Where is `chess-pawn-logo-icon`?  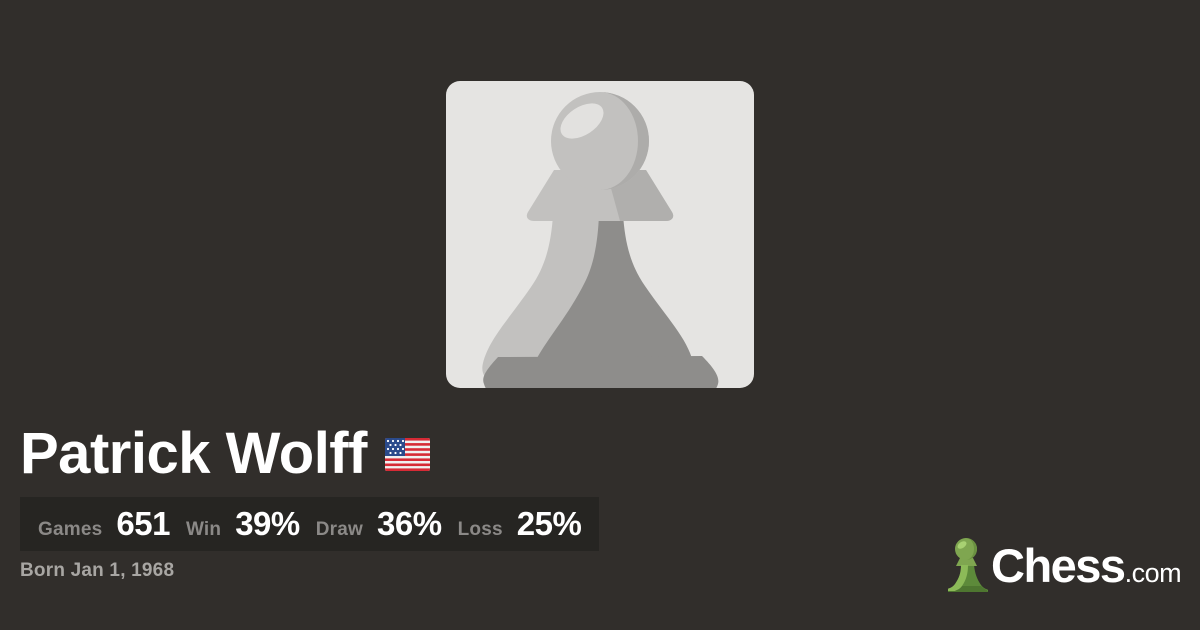
chess-pawn-logo-icon is located at coordinates (968, 565).